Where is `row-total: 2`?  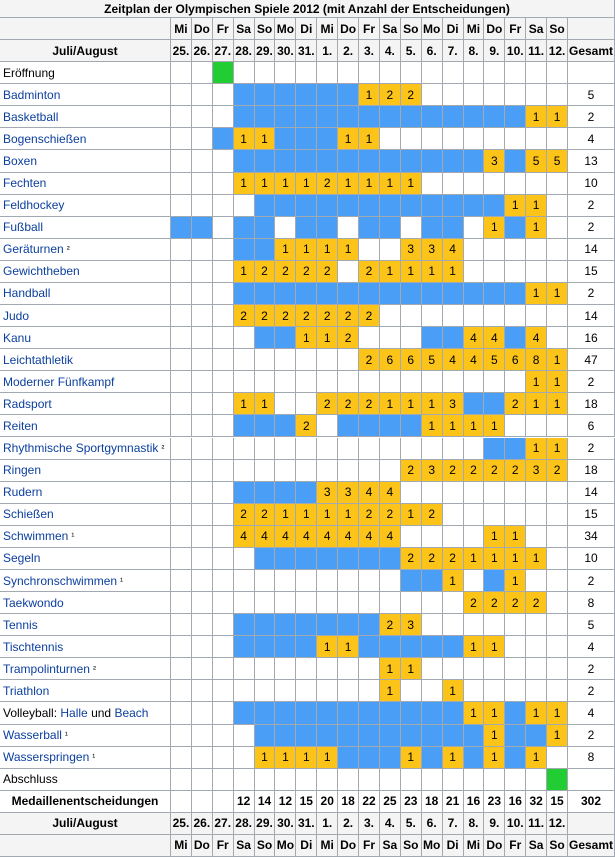 row-total: 2 is located at coordinates (591, 227).